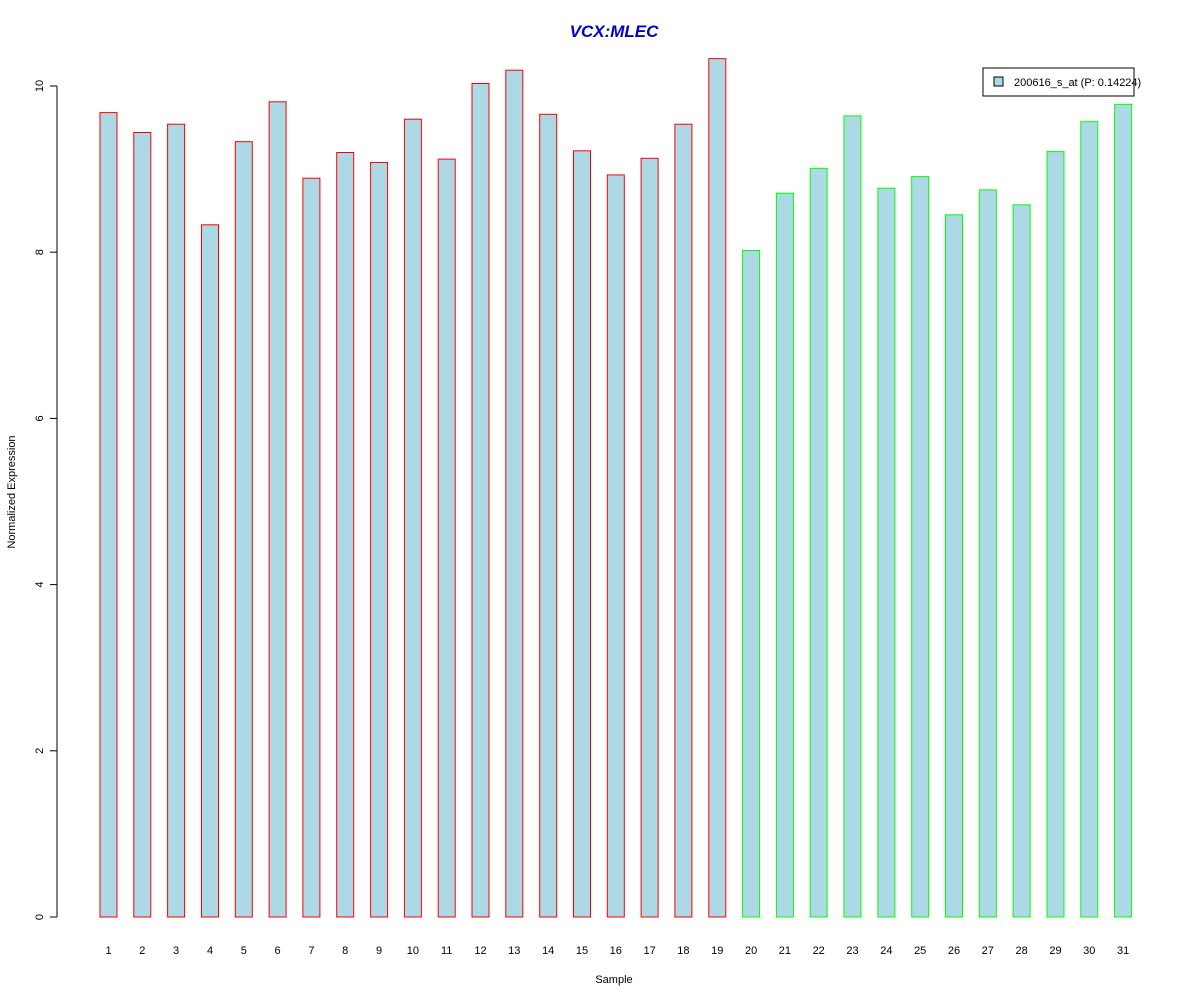 This screenshot has width=1200, height=1005. I want to click on y-tick-label: 6, so click(40, 418).